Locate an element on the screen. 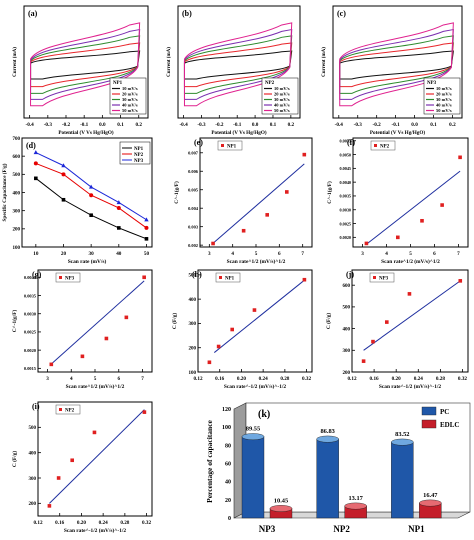  data-label: 10.45 is located at coordinates (281, 501).